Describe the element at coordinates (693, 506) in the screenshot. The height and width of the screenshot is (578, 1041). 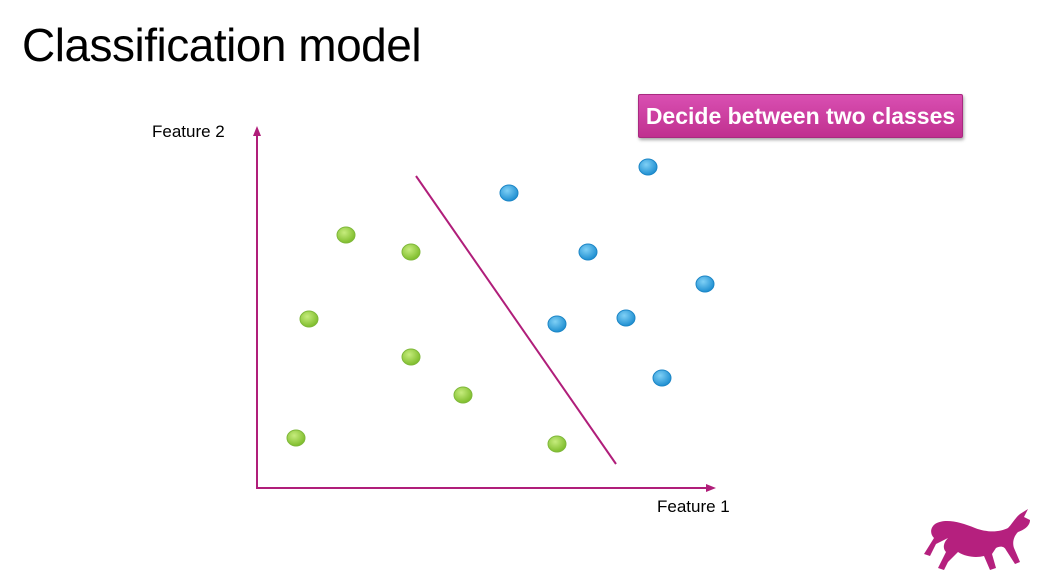
I see `x-axis-label: Feature 1` at that location.